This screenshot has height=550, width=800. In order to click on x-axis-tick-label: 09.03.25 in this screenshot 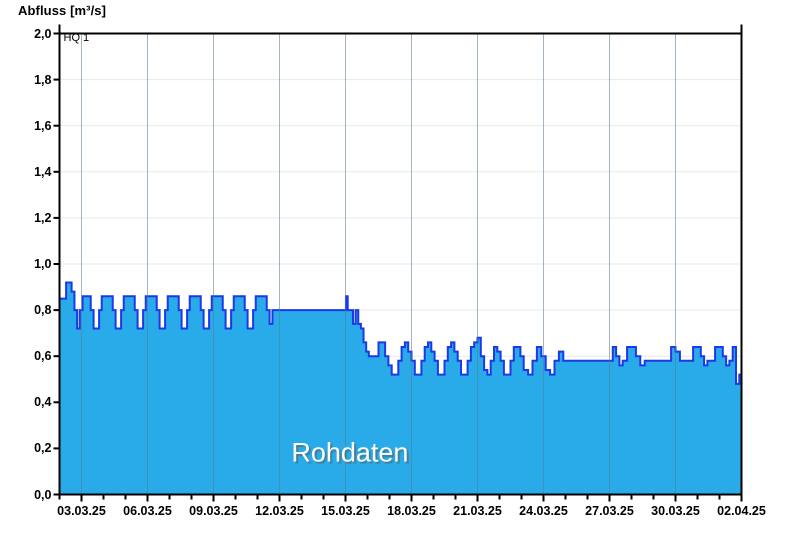, I will do `click(213, 510)`.